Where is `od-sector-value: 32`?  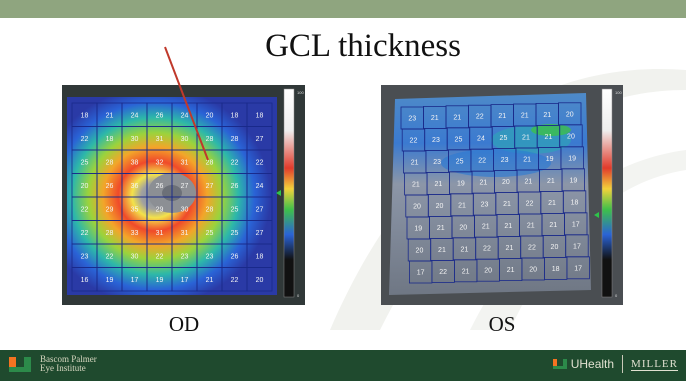 od-sector-value: 32 is located at coordinates (160, 162).